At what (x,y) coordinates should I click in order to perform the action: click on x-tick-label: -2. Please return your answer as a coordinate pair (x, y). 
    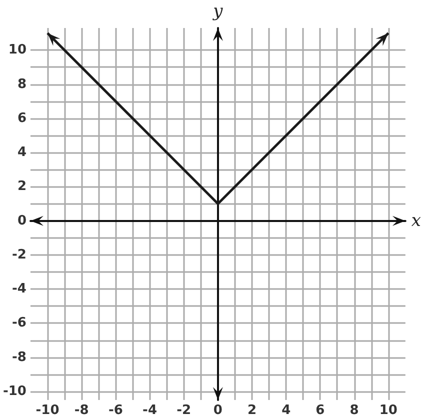
    Looking at the image, I should click on (184, 410).